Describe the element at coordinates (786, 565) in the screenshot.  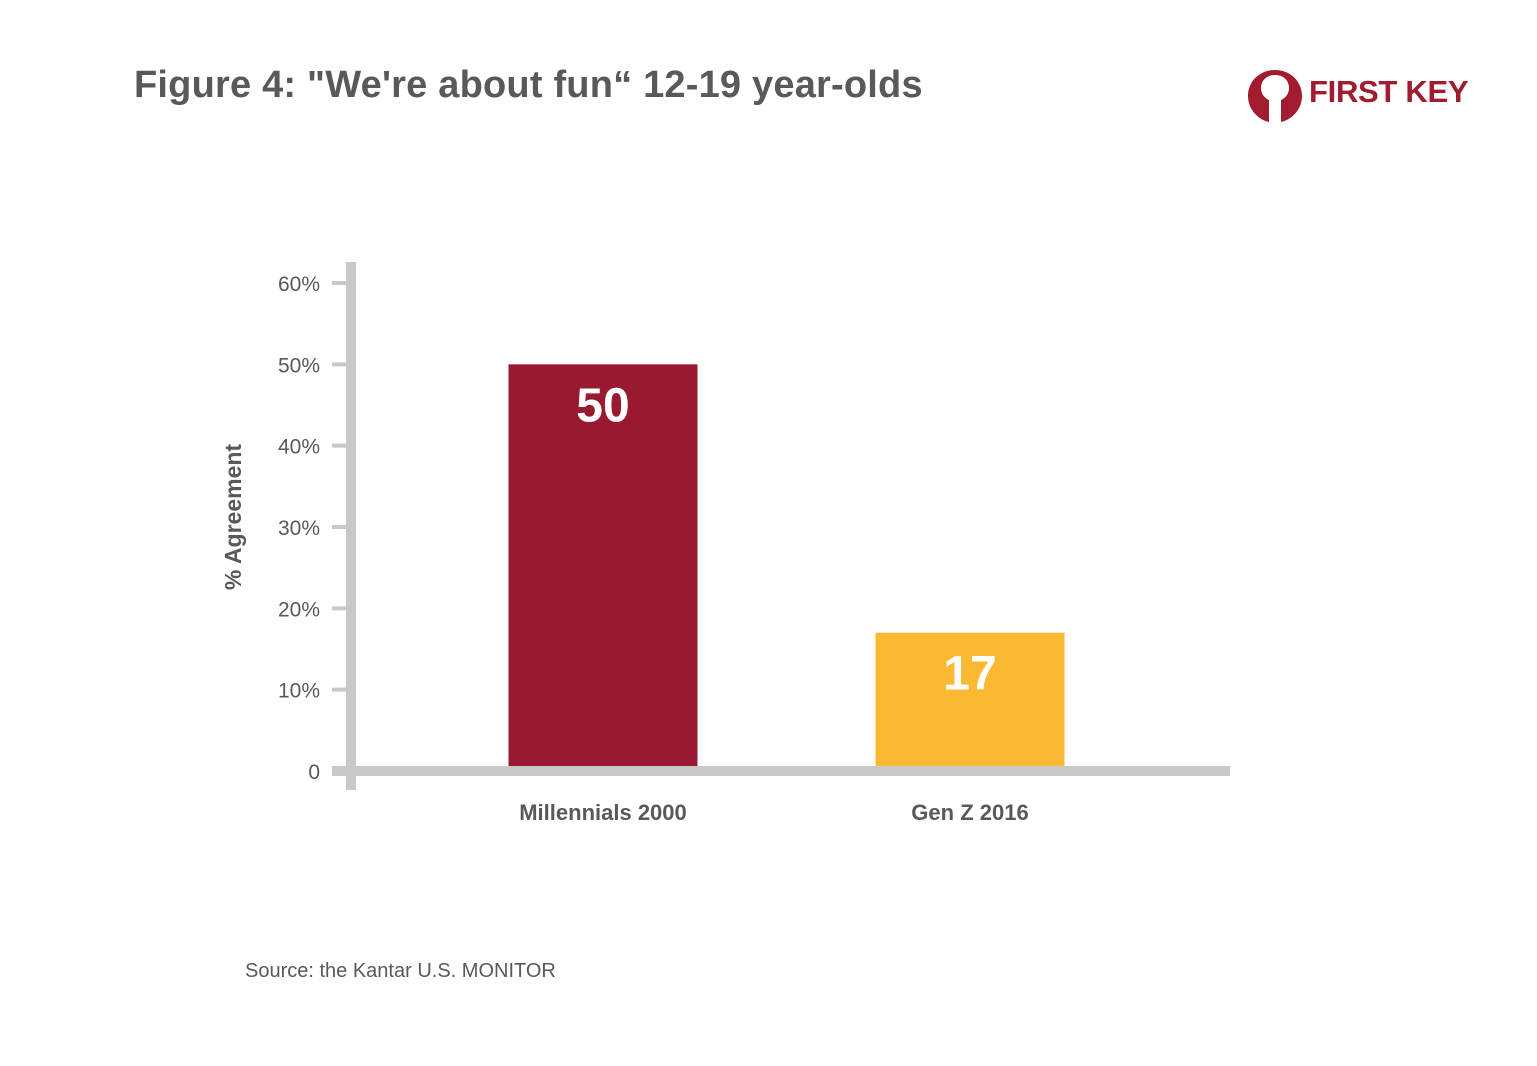
I see `bars: 50 17` at that location.